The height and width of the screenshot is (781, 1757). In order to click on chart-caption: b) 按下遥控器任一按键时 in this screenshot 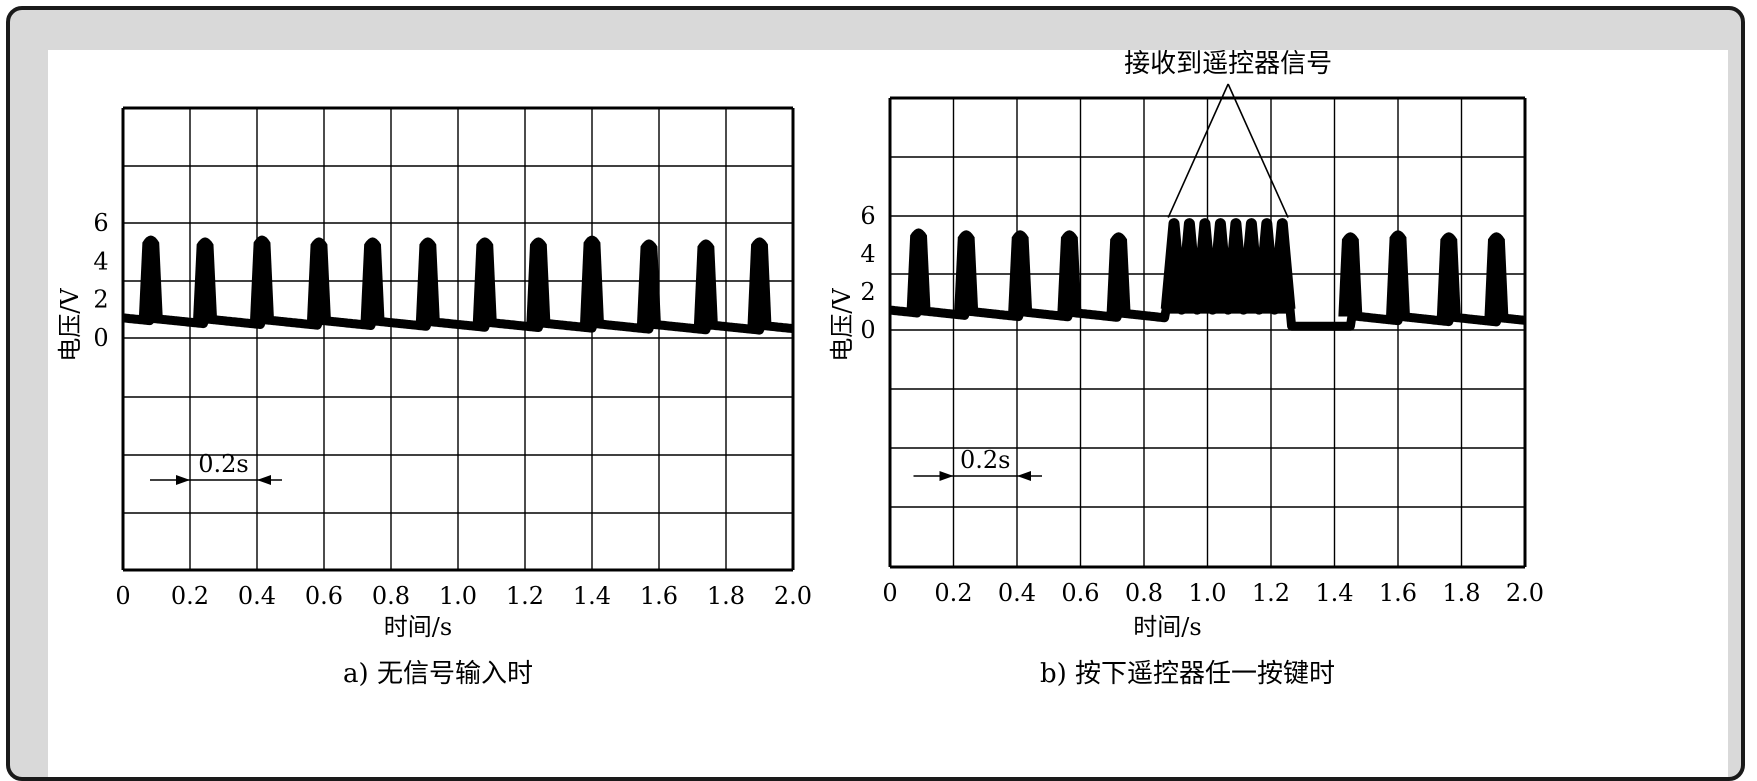, I will do `click(1187, 674)`.